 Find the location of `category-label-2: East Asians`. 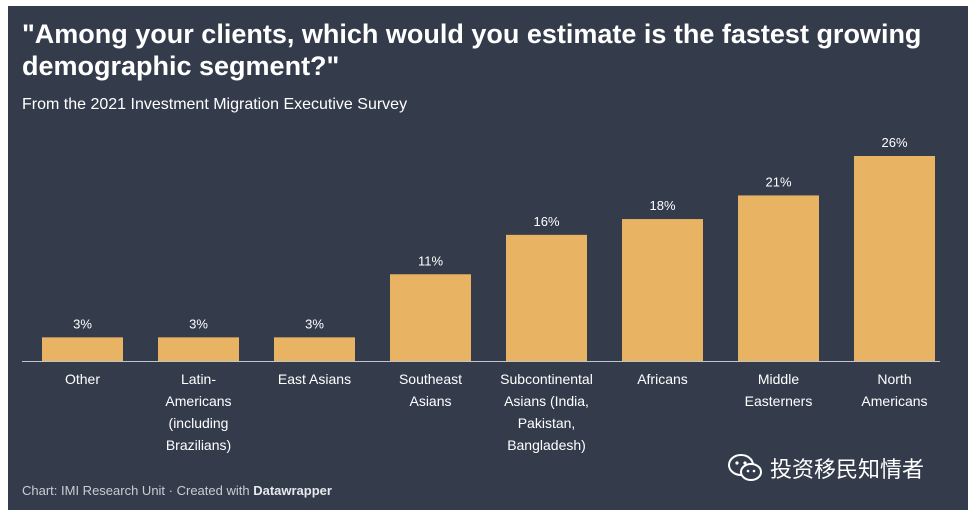

category-label-2: East Asians is located at coordinates (314, 379).